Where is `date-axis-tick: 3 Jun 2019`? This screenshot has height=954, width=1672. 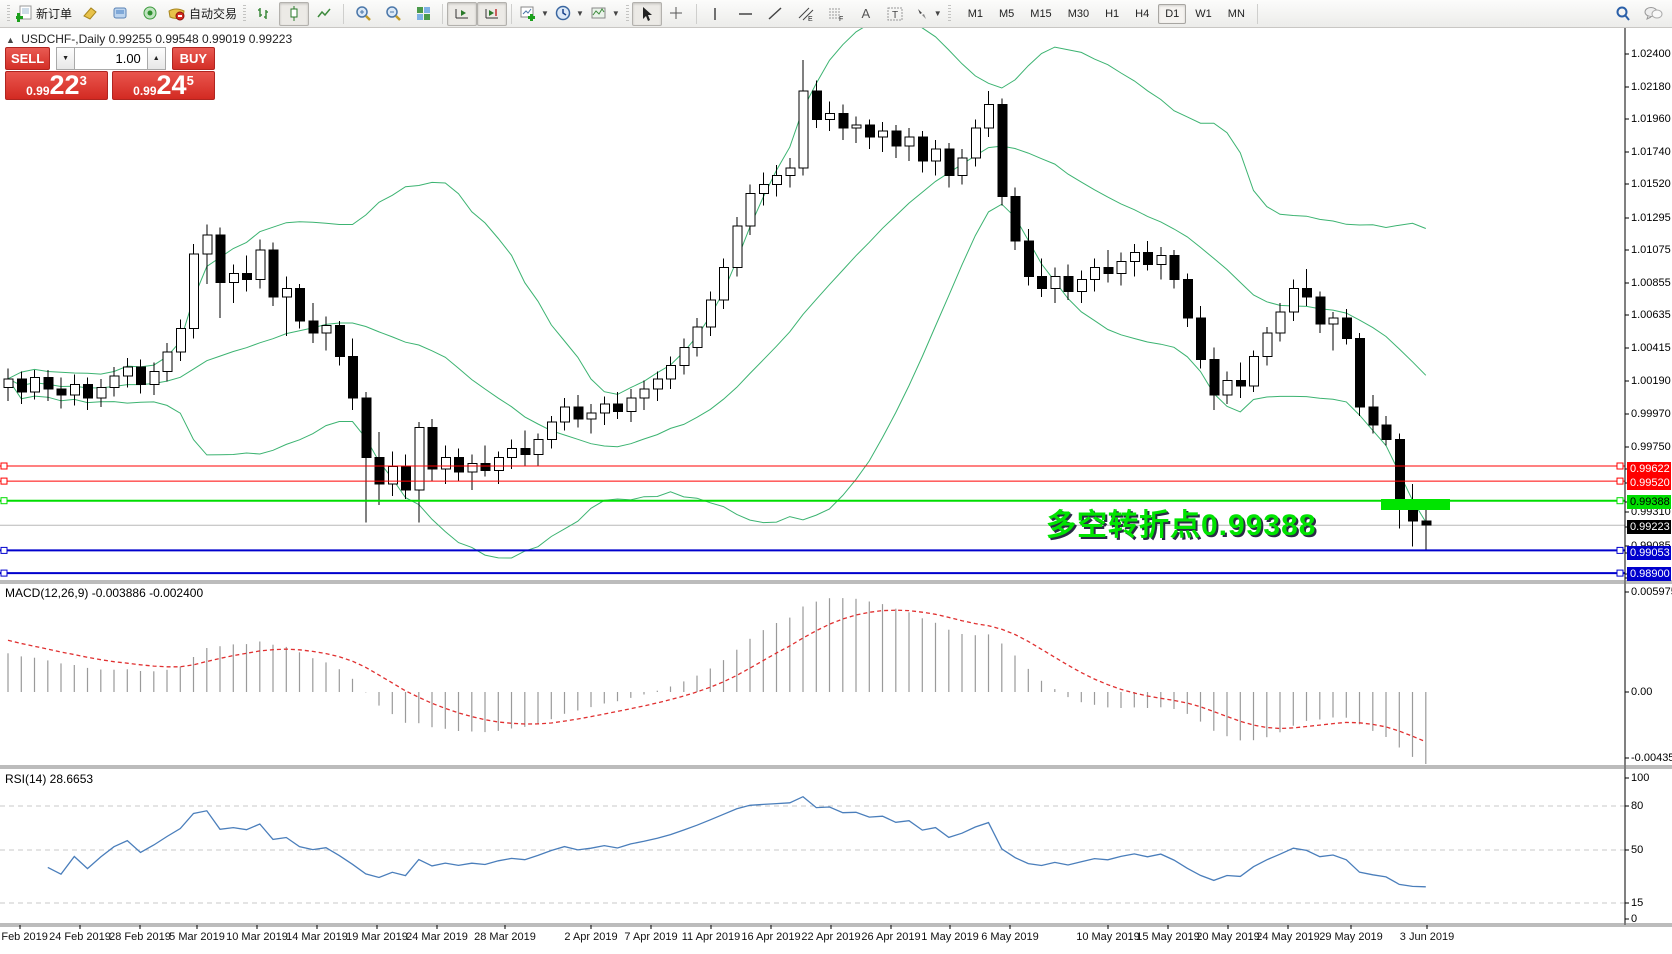 date-axis-tick: 3 Jun 2019 is located at coordinates (1427, 937).